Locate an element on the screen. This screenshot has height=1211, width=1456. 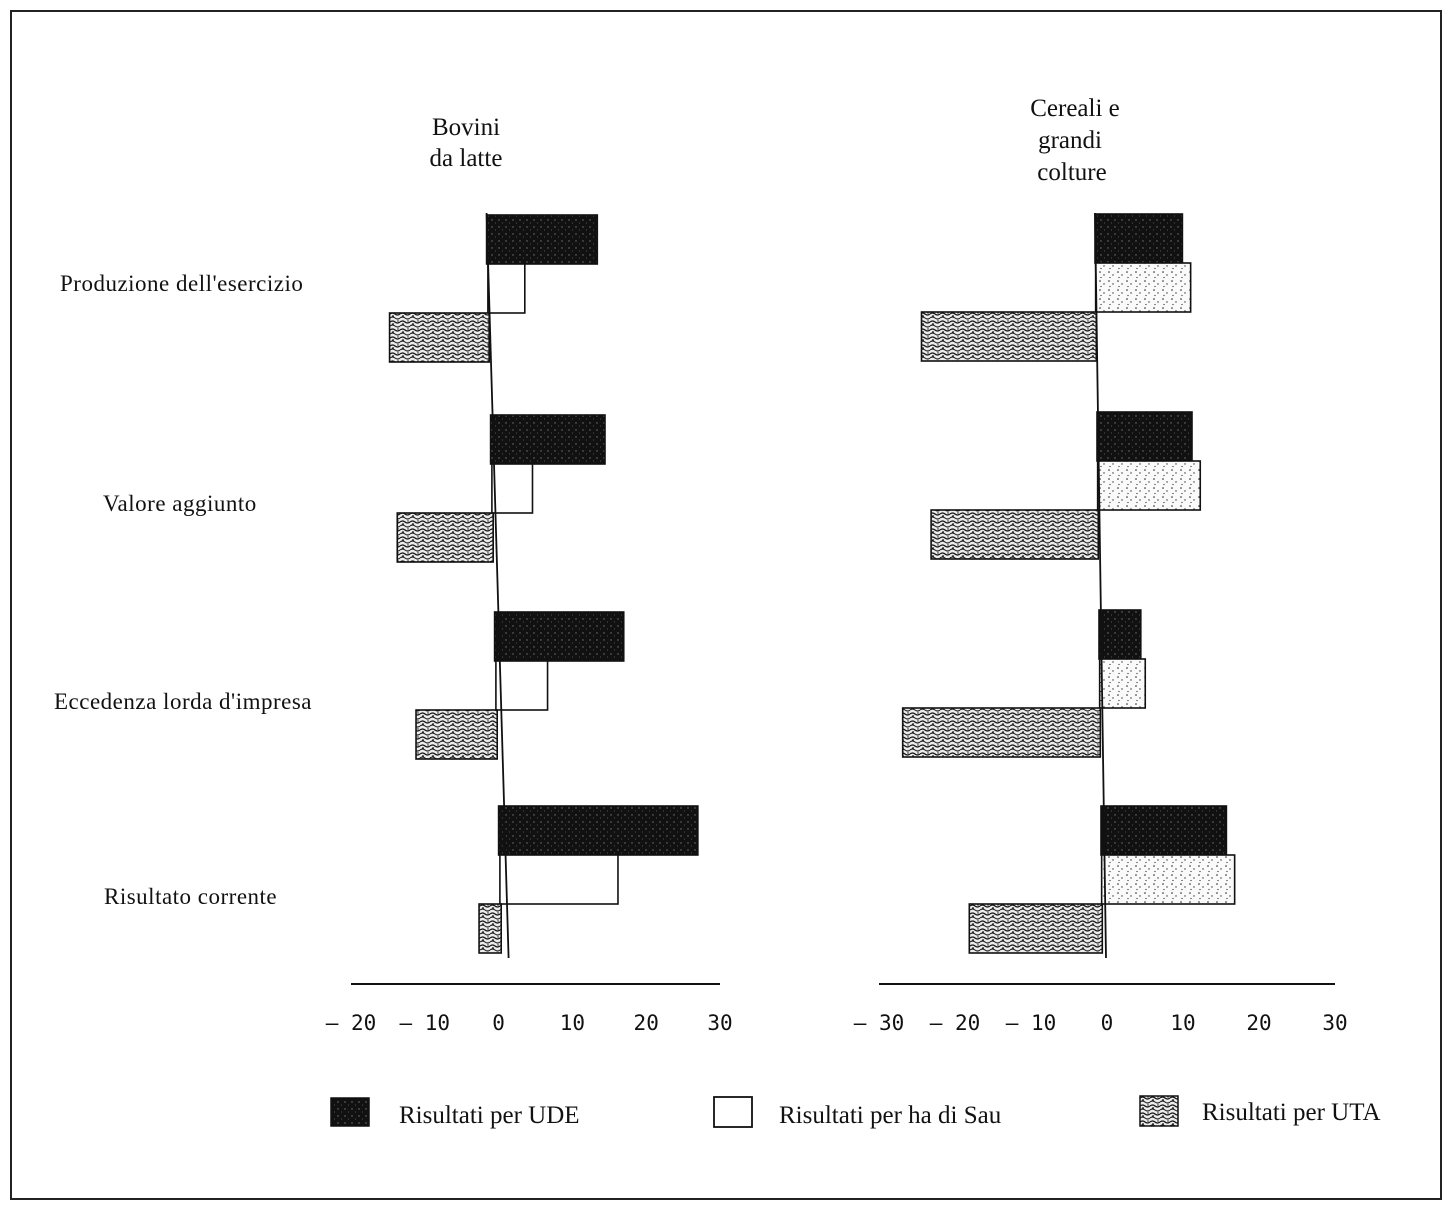
legend-label-sau: Risultati per ha di Sau is located at coordinates (890, 1115).